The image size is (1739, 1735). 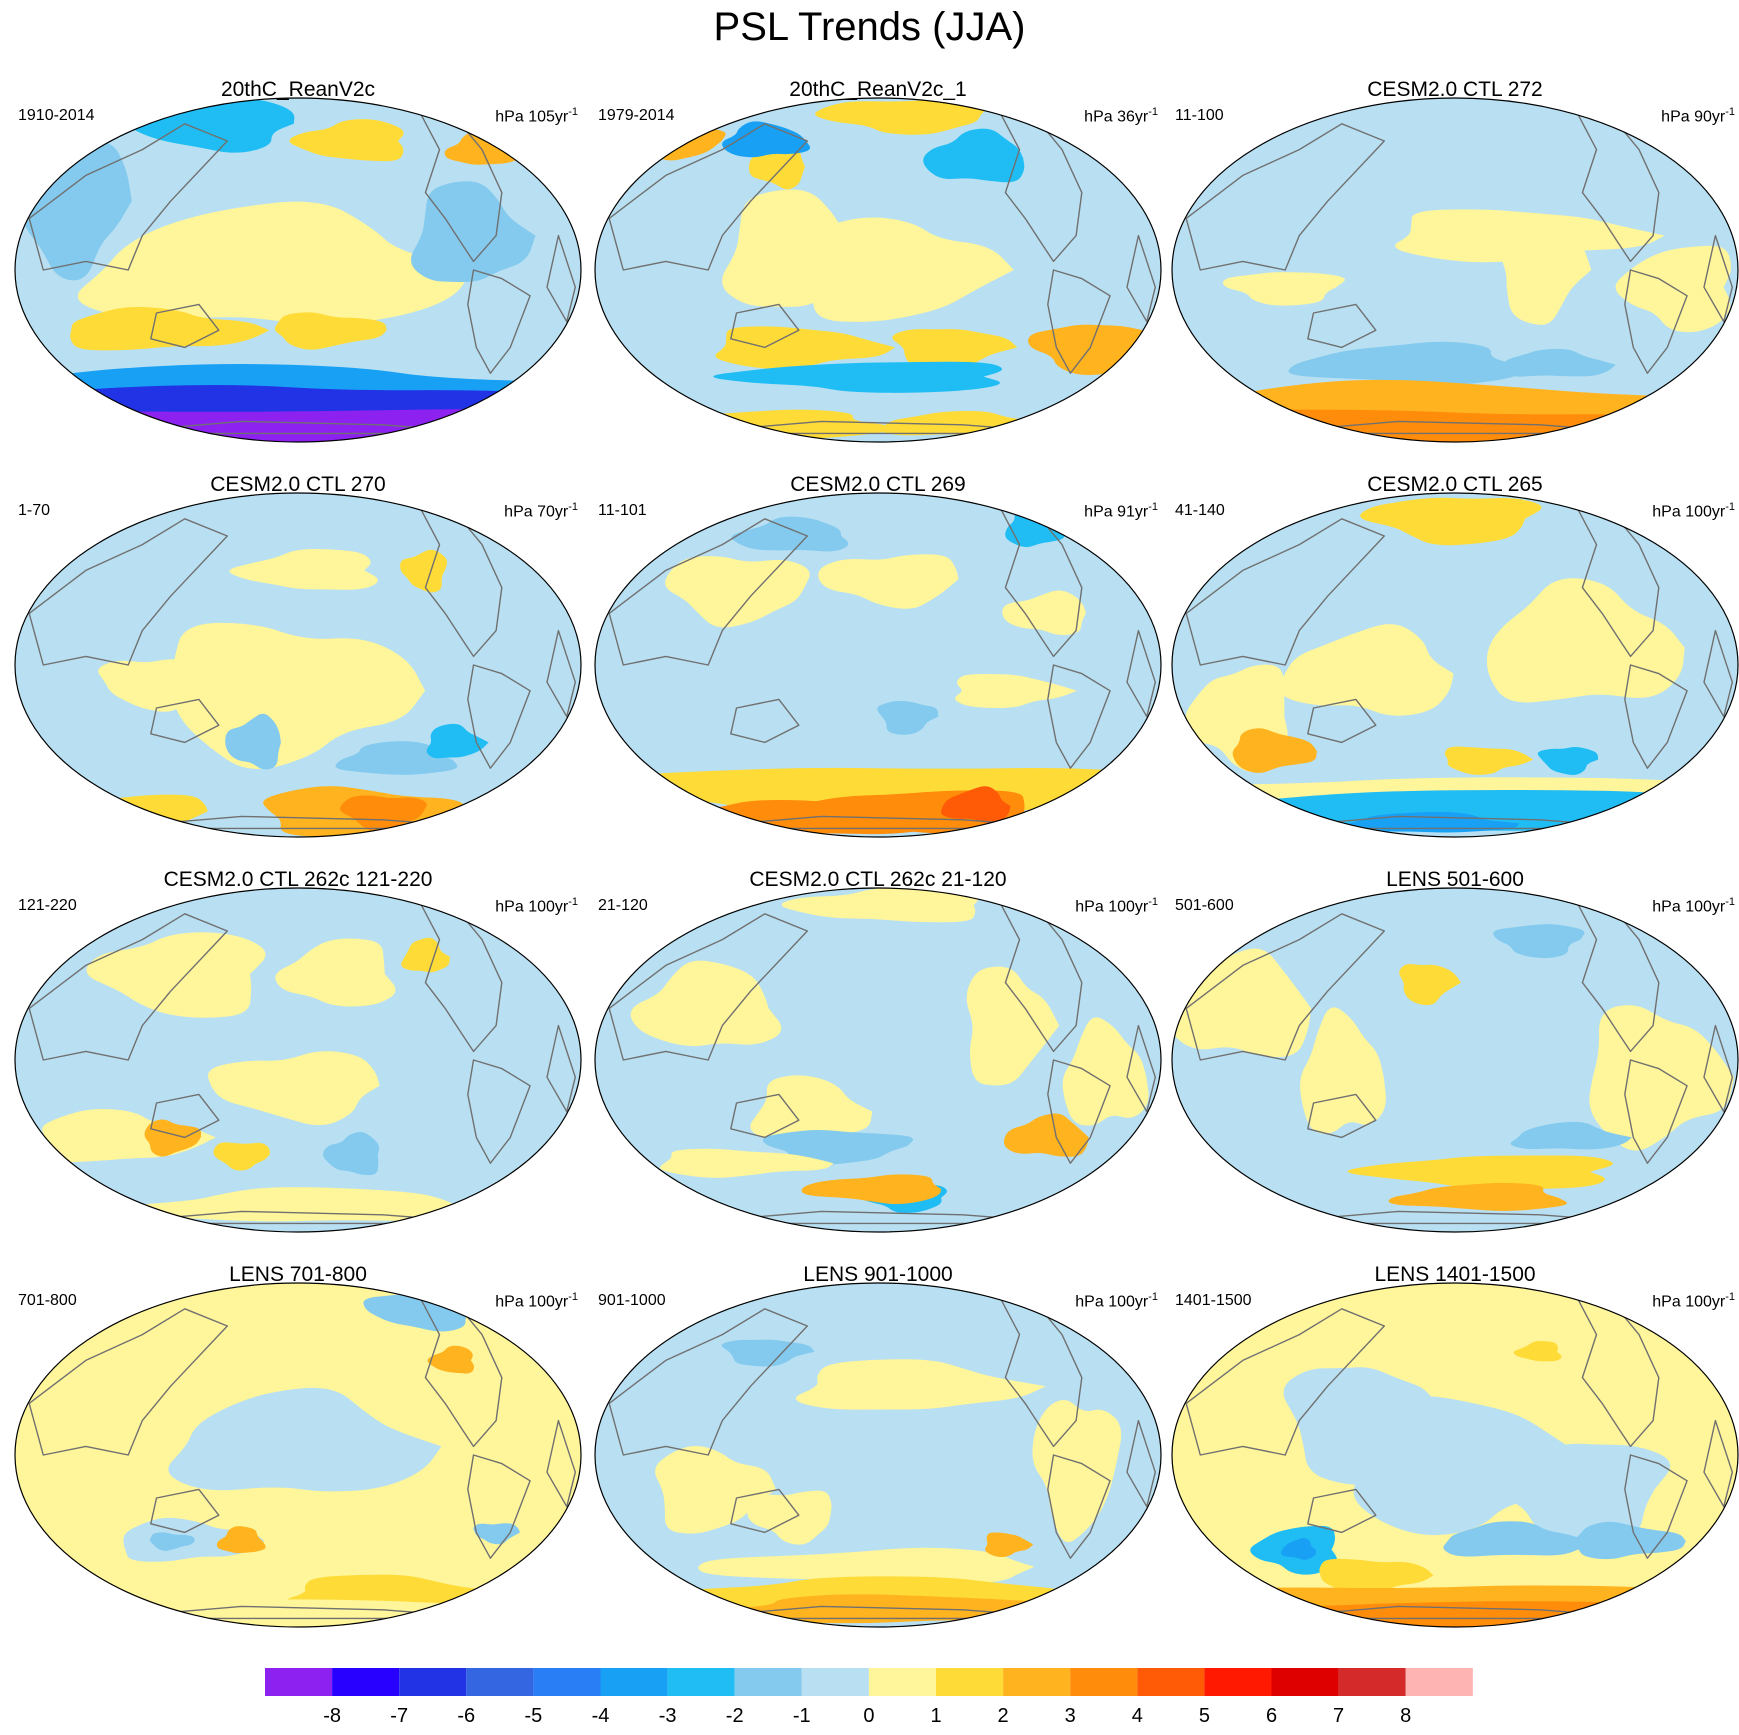 I want to click on panel-units: hPa 91yr-1, so click(x=1121, y=509).